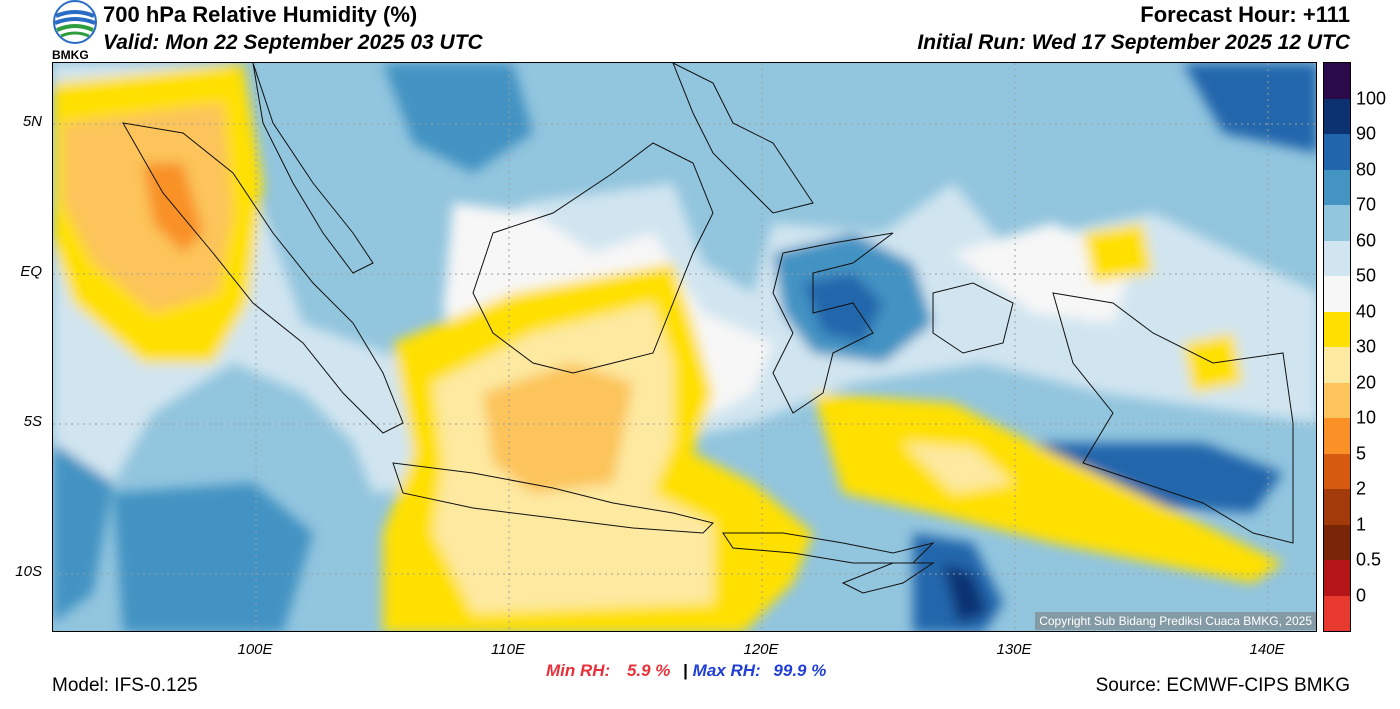 The image size is (1400, 709). What do you see at coordinates (1014, 649) in the screenshot?
I see `lon-label-130e: 130E` at bounding box center [1014, 649].